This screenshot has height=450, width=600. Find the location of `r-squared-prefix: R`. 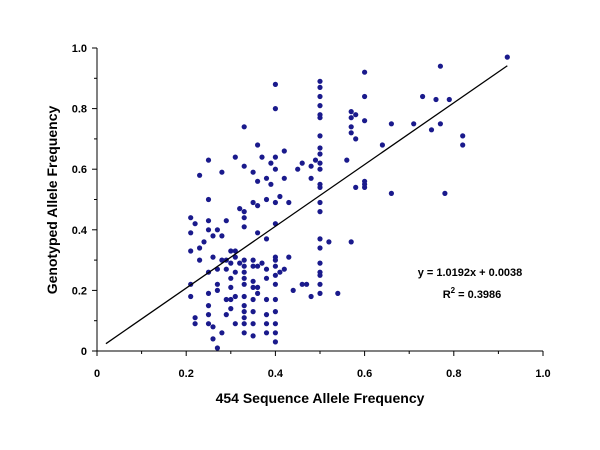

r-squared-prefix: R is located at coordinates (447, 295).